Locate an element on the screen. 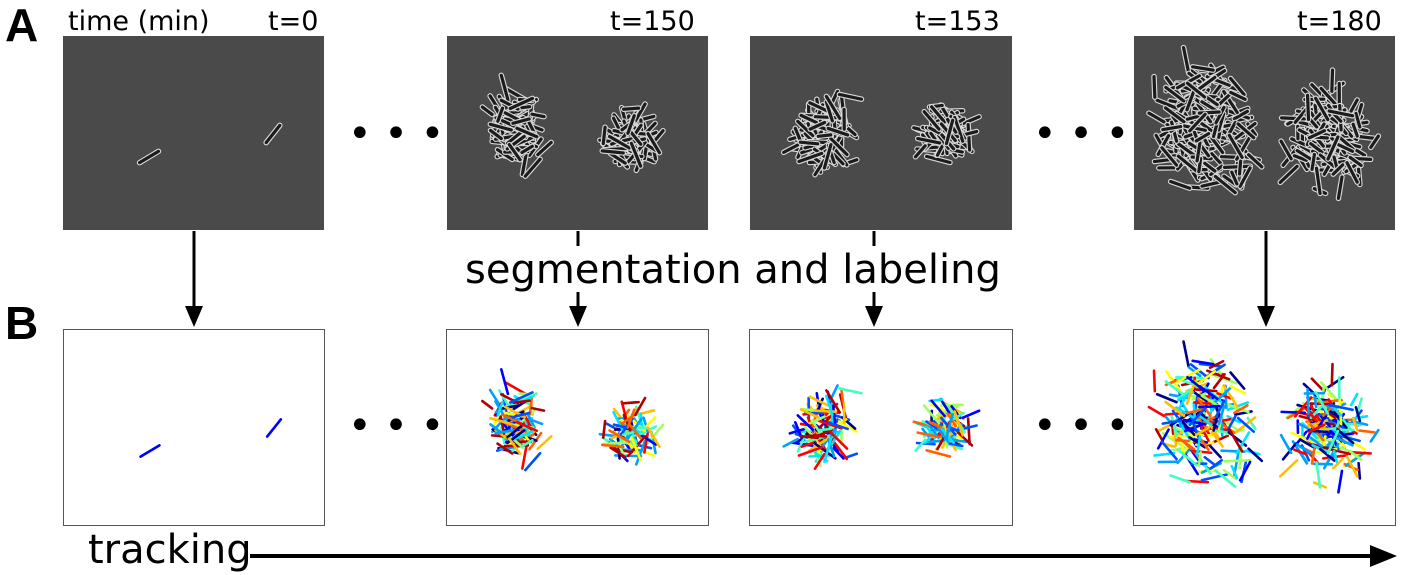  microscopy-frame-t150 is located at coordinates (577, 133).